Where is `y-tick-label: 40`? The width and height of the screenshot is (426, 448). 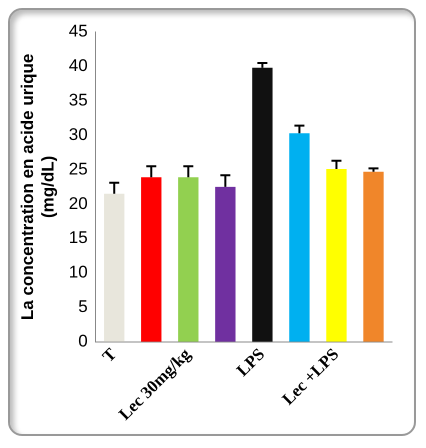
y-tick-label: 40 is located at coordinates (78, 66).